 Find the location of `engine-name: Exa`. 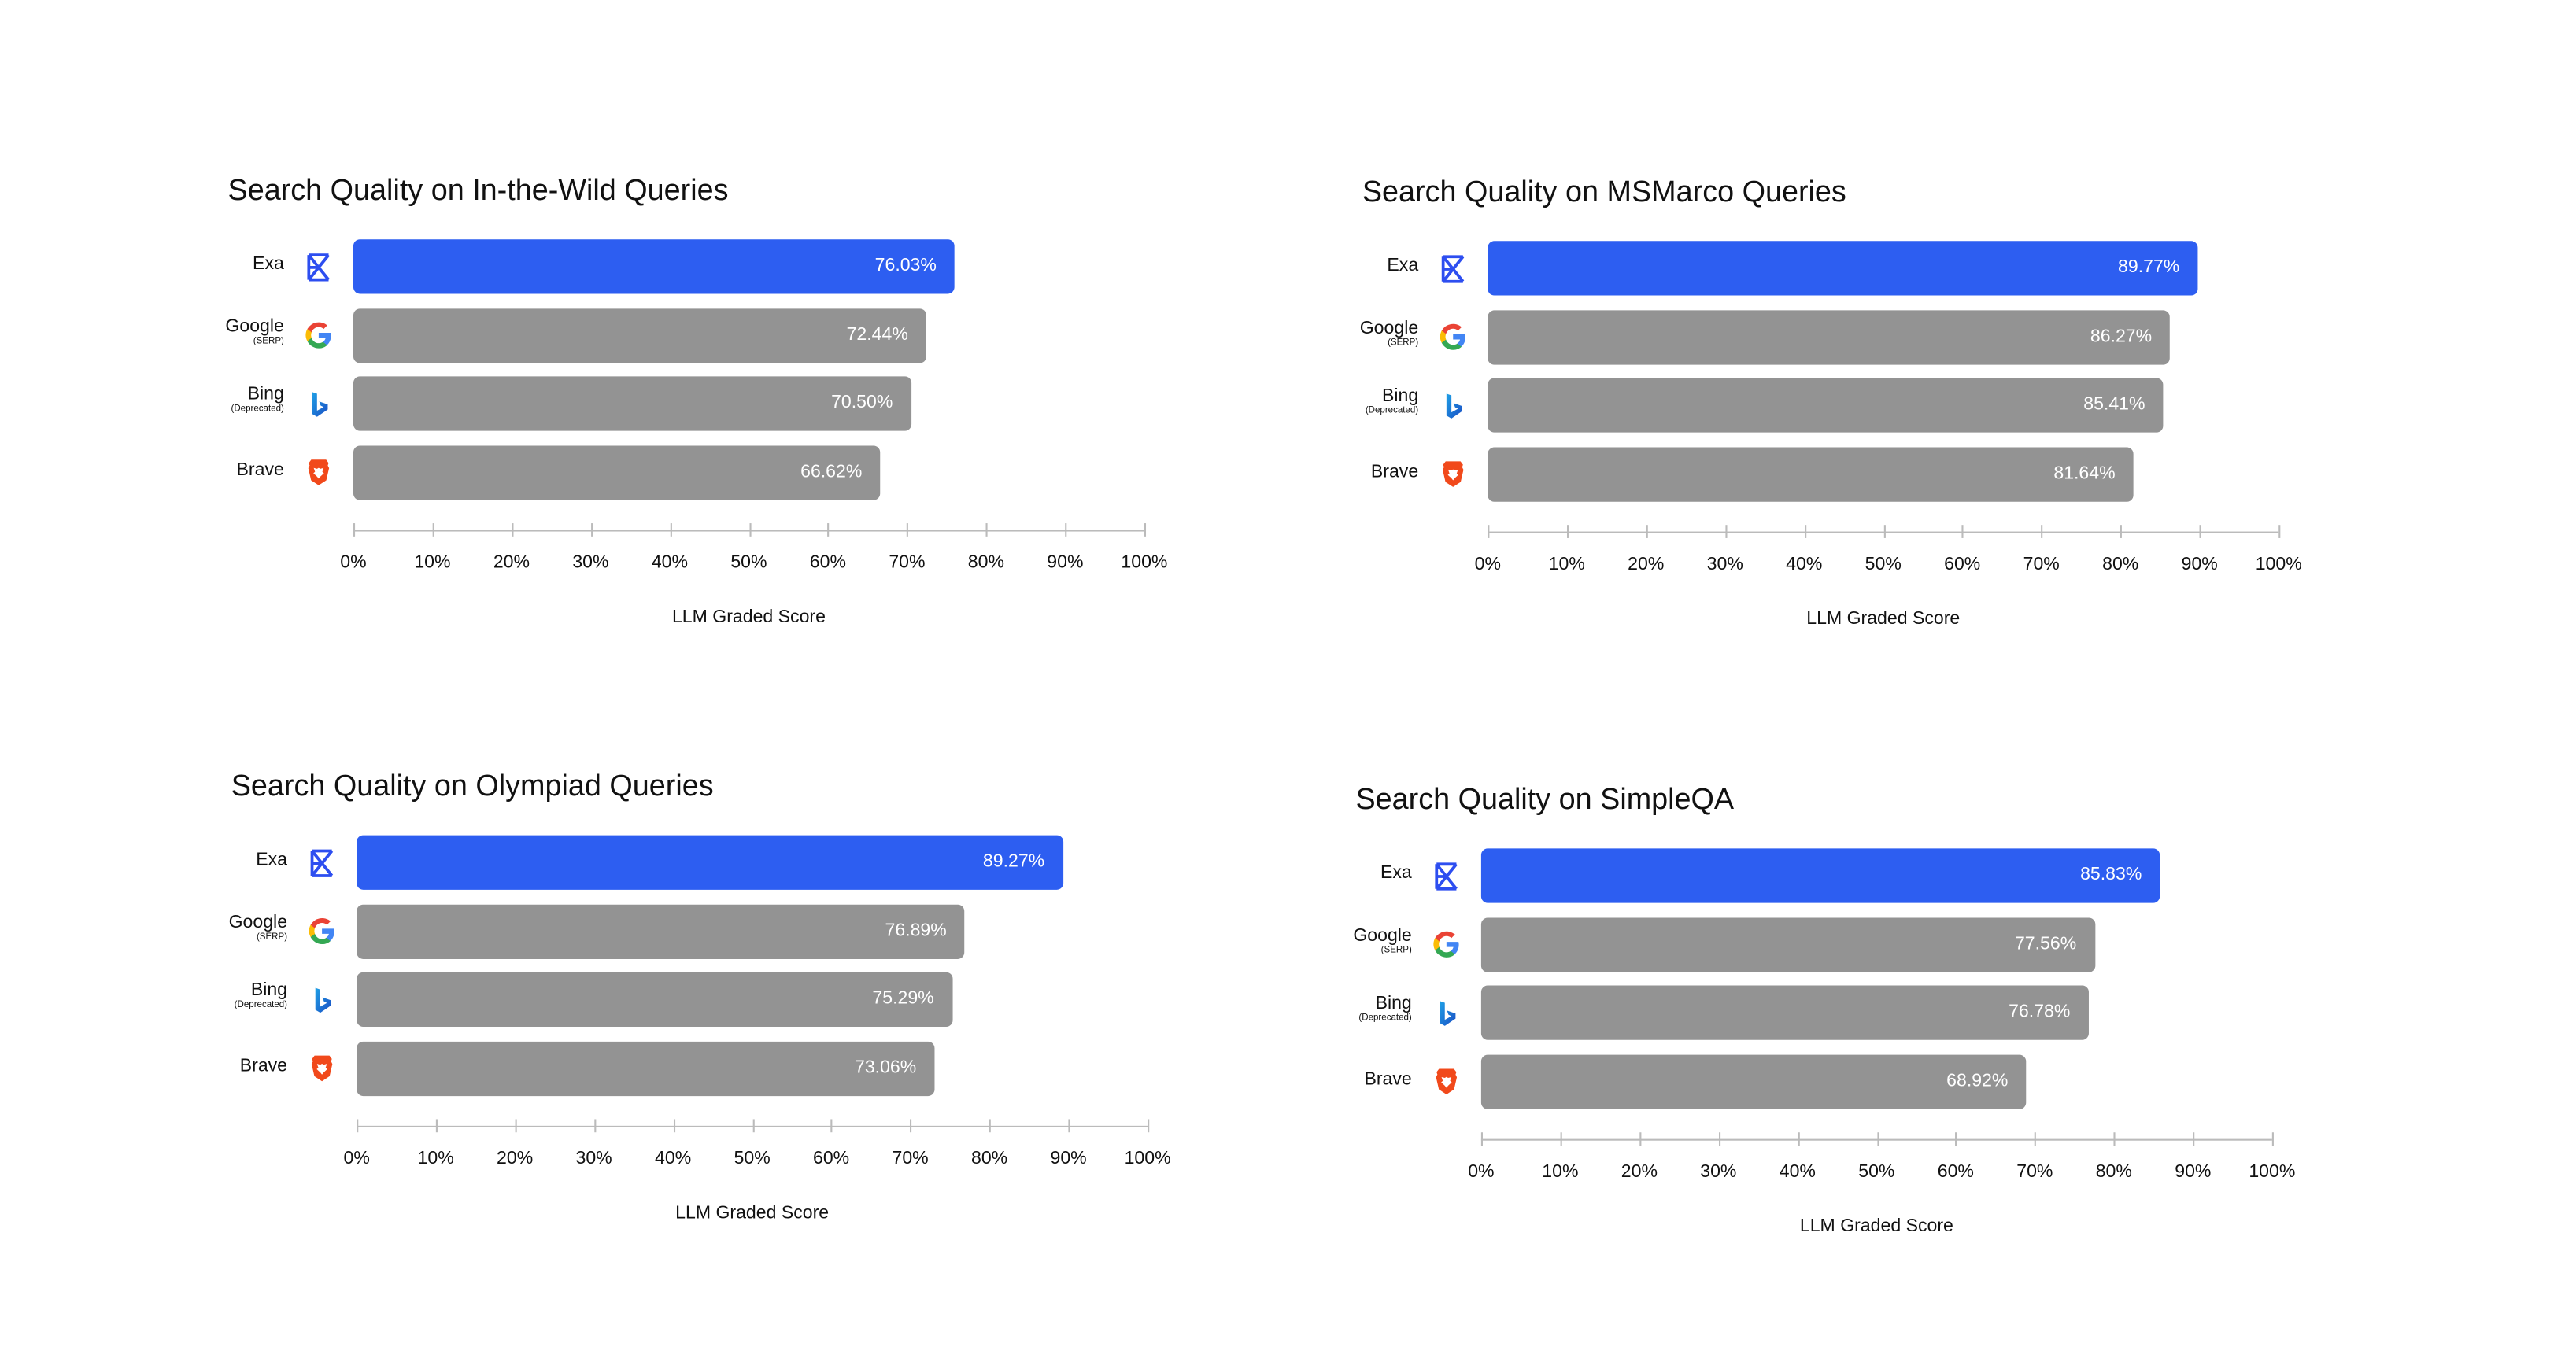

engine-name: Exa is located at coordinates (1396, 873).